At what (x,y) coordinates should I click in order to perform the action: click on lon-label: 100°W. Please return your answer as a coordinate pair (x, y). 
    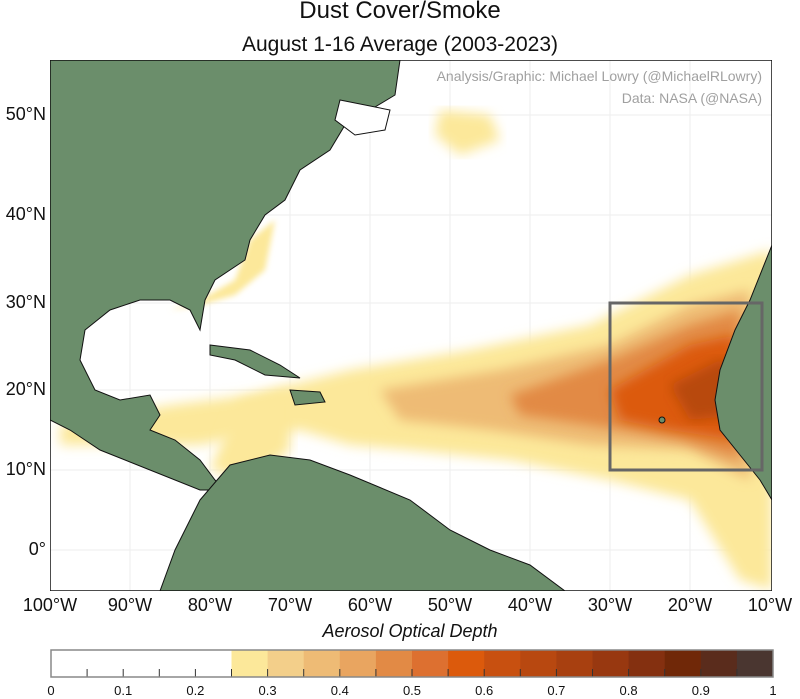
    Looking at the image, I should click on (50, 605).